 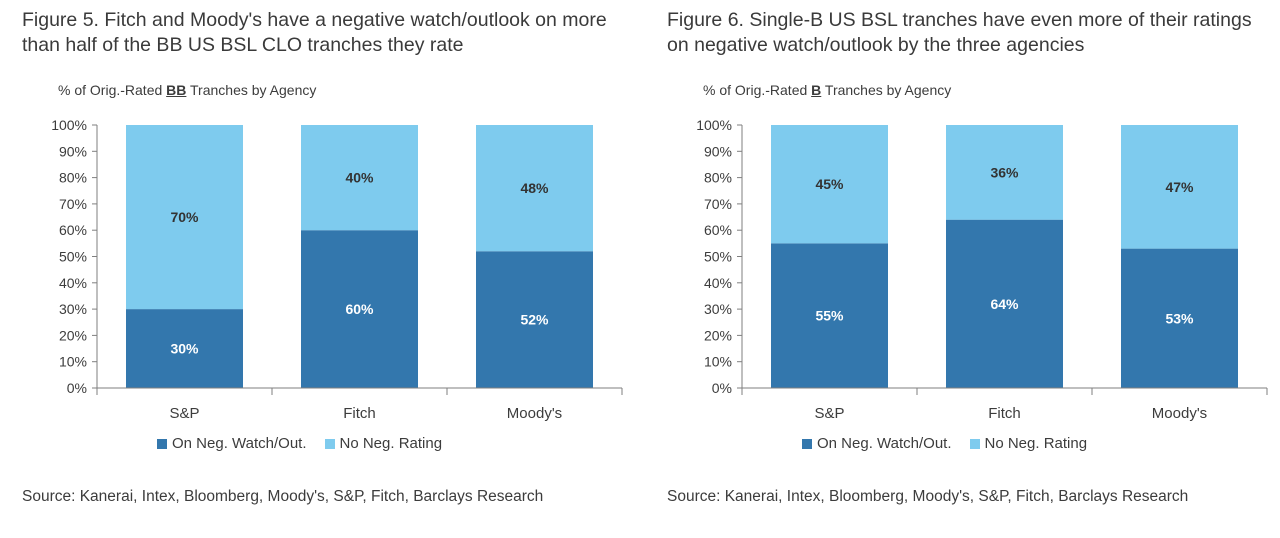 What do you see at coordinates (176, 90) in the screenshot?
I see `figure-5-rating-label: BB` at bounding box center [176, 90].